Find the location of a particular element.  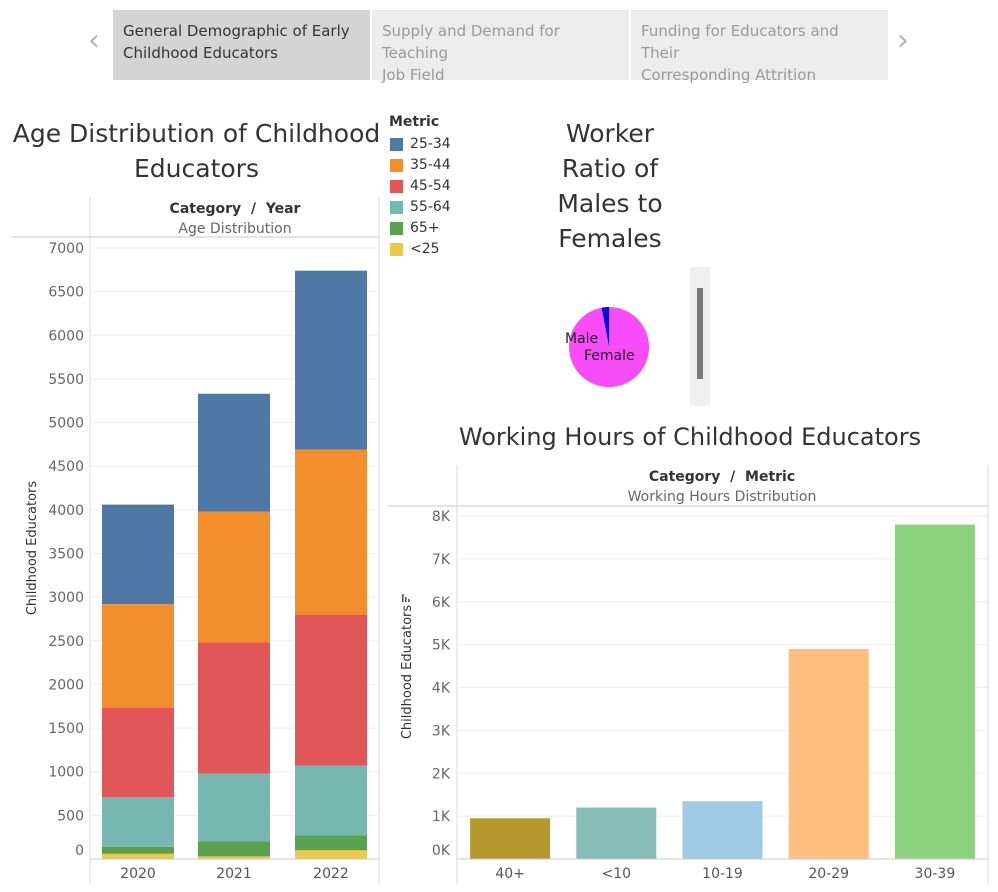

hours-header-sub: Working Hours Distribution is located at coordinates (722, 497).